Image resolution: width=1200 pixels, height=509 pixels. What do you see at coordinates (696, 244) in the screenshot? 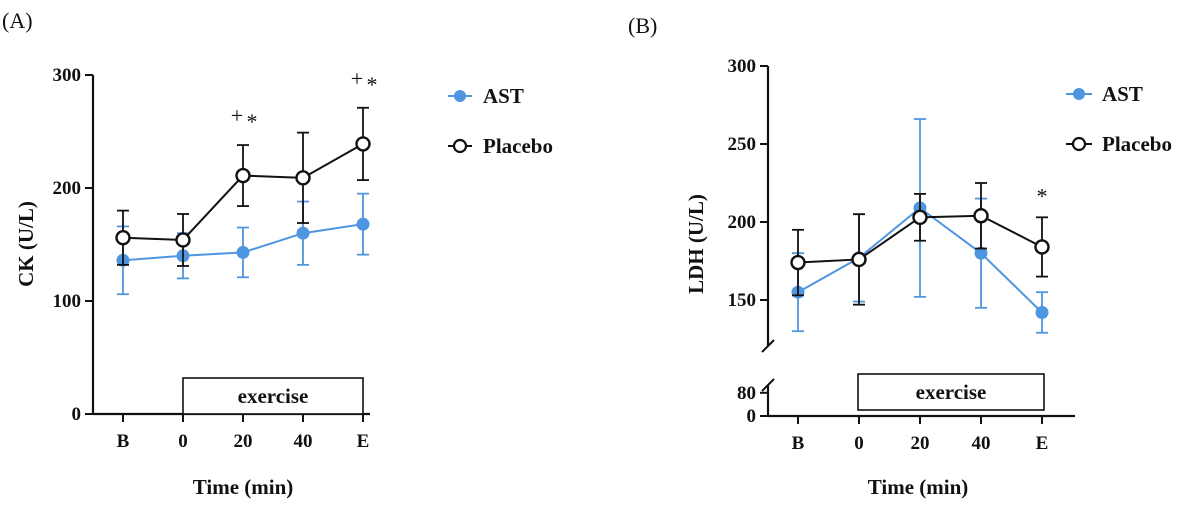
I see `panel-b-ylabel: LDH (U/L)` at bounding box center [696, 244].